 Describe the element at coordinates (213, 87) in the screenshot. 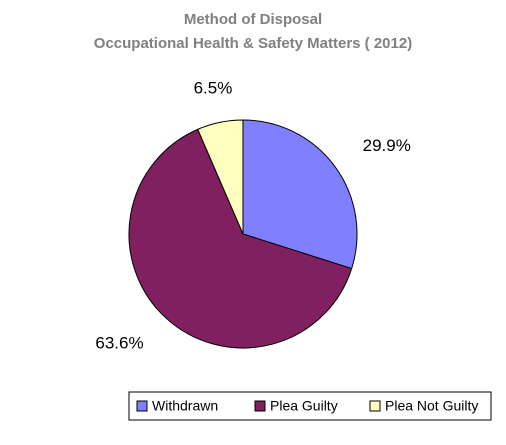

I see `data-label: 6.5%` at that location.